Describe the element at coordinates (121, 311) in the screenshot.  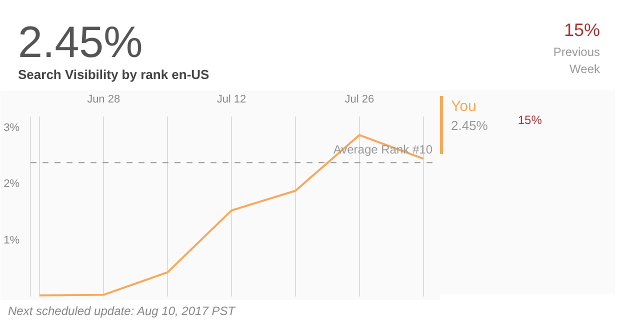
I see `text: Next scheduled update: Aug 10, 2017 PST` at that location.